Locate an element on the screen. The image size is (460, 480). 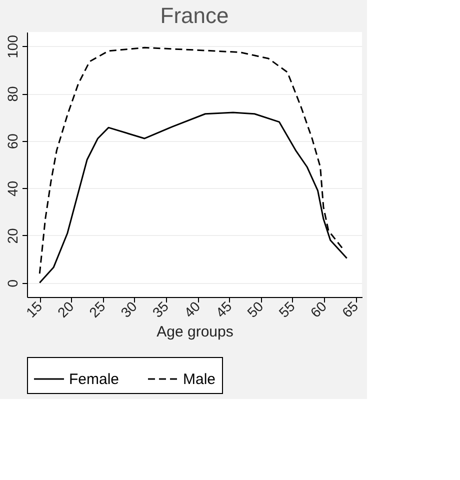
x-tick-label: 30 is located at coordinates (129, 309).